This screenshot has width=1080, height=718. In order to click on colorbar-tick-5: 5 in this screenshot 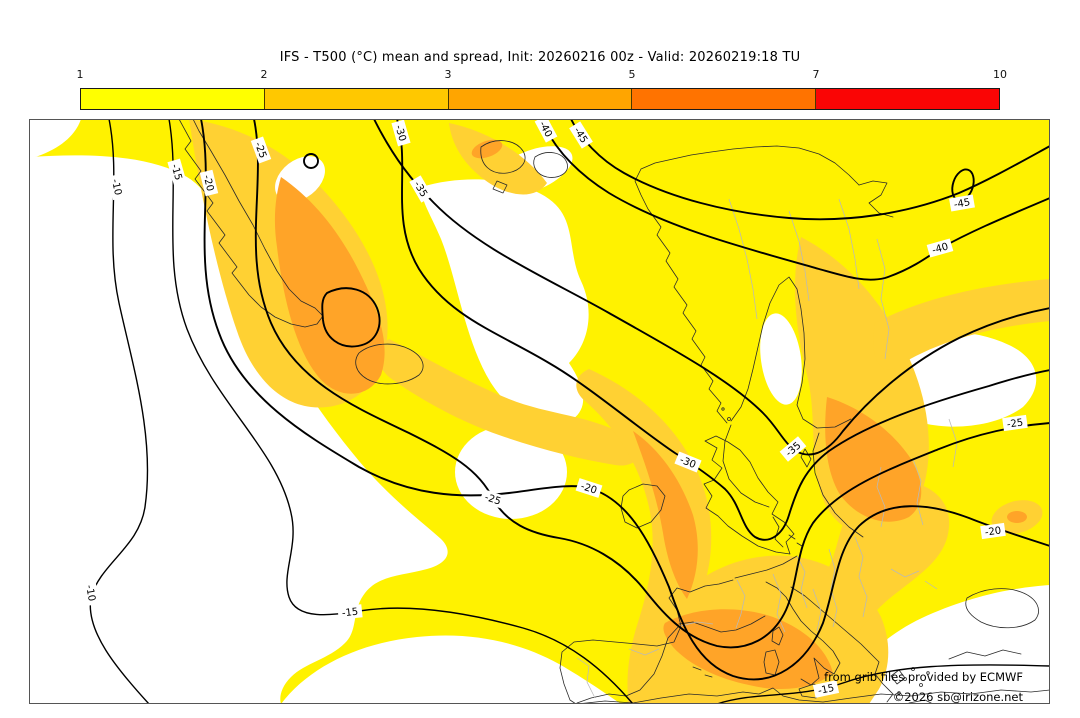, I will do `click(632, 74)`.